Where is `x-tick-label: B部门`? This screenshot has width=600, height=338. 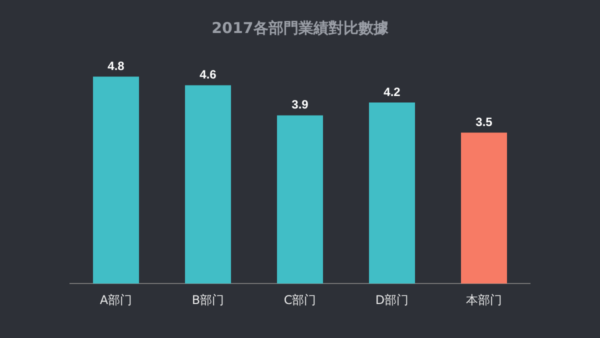
x-tick-label: B部门 is located at coordinates (208, 299).